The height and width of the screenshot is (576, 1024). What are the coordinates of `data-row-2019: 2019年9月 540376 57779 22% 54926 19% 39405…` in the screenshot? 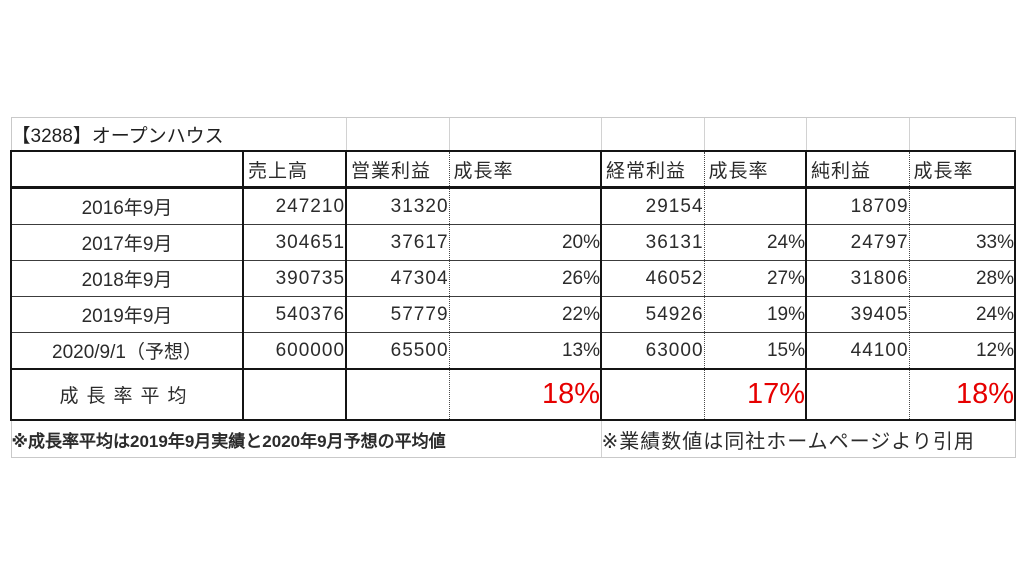 It's located at (513, 314).